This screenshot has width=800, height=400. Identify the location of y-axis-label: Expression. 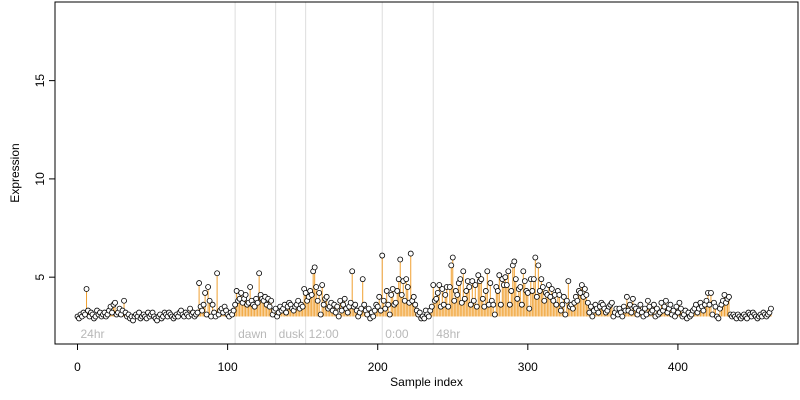
(15, 172).